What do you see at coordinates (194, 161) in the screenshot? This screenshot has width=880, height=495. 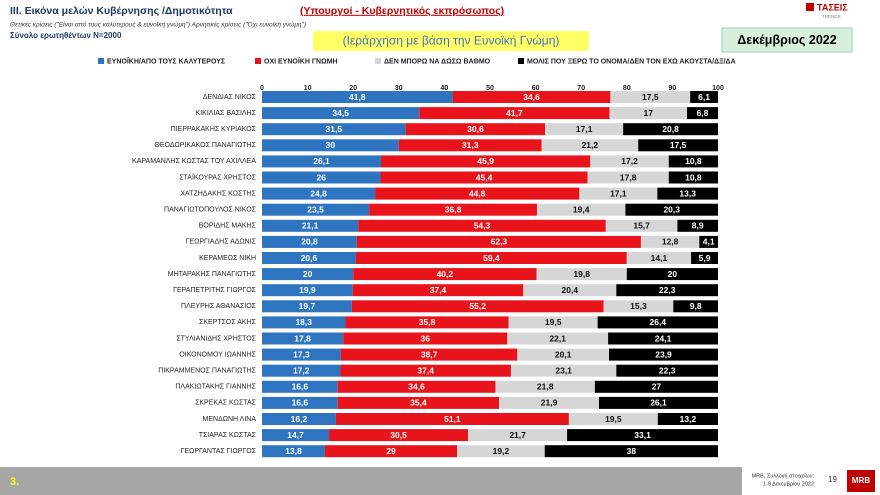 I see `category-label: ΚΑΡΑΜΑΝΛΗΣ ΚΩΣΤΑΣ ΤΟΥ ΑΧΙΛΛΕΑ` at bounding box center [194, 161].